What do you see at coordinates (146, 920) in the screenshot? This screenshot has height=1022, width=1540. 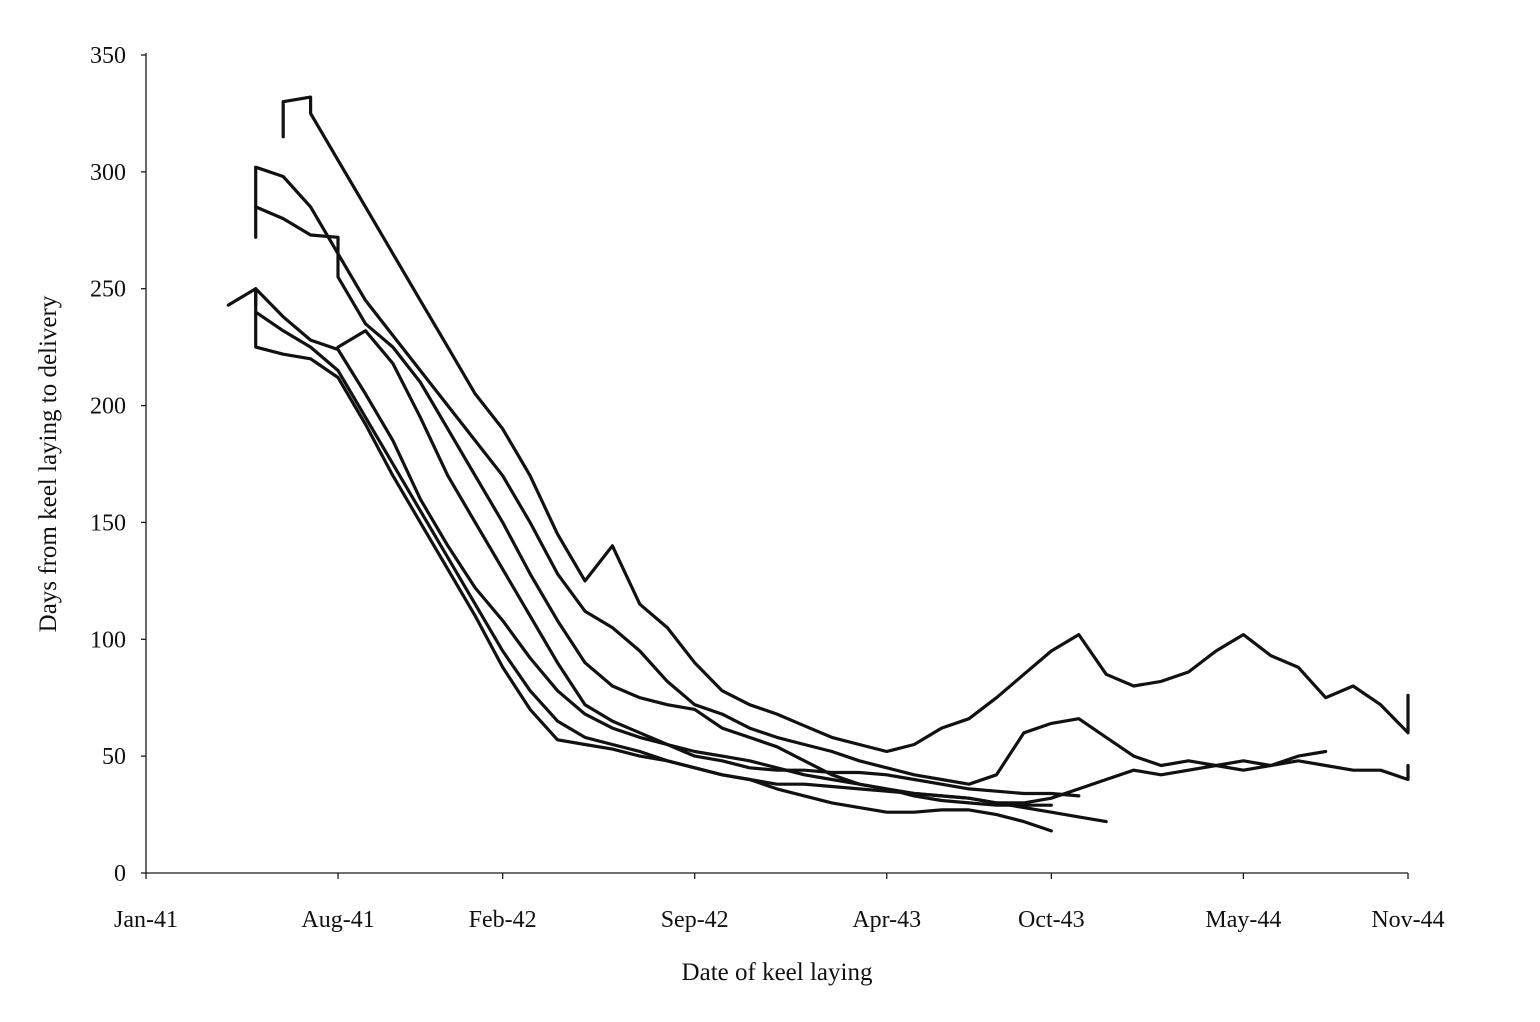 I see `x-tick-label: Jan-41` at bounding box center [146, 920].